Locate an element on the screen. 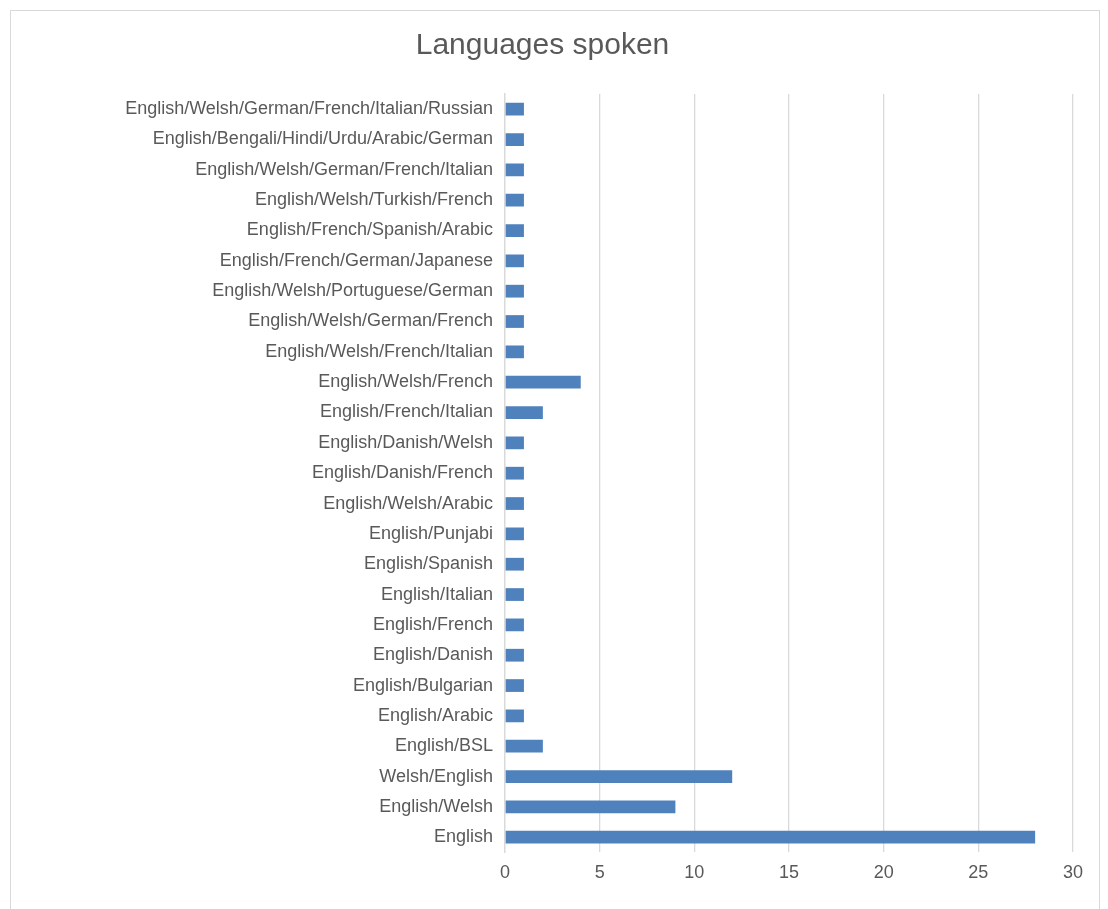 This screenshot has width=1108, height=909. y-tick-label: English/French/Italian is located at coordinates (406, 411).